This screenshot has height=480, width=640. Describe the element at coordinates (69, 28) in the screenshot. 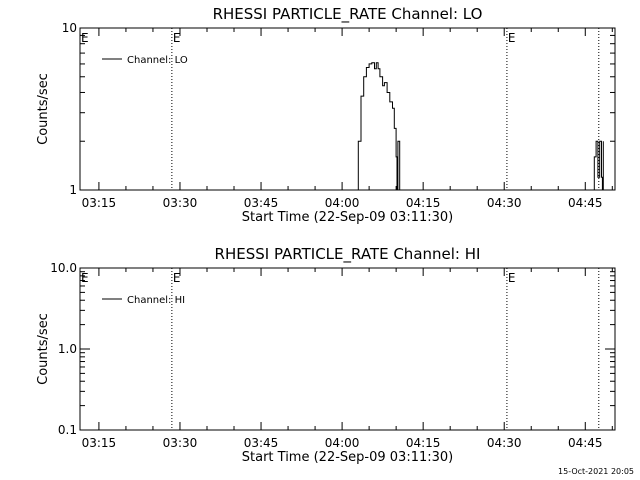

I see `y-tick-label: 10` at that location.